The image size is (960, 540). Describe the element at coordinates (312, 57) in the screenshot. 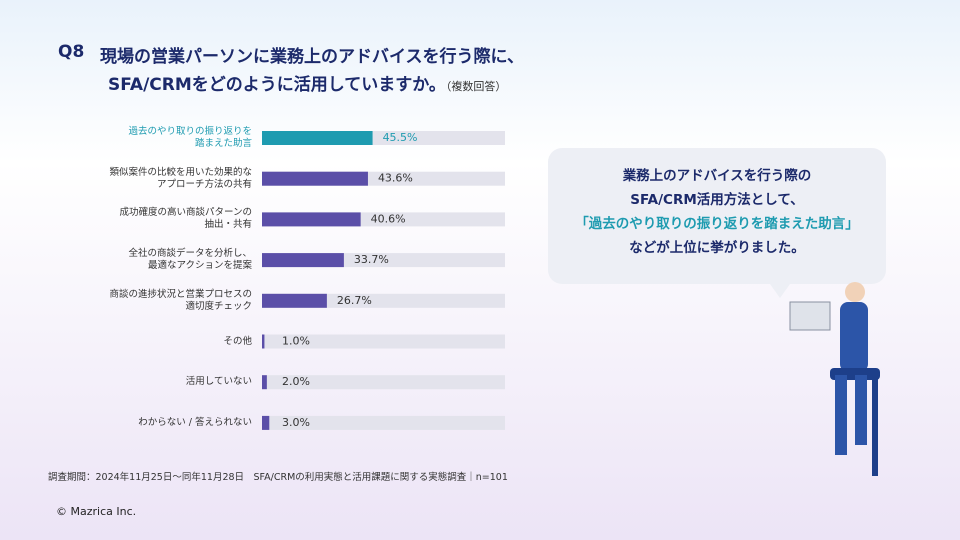

I see `title-line: 現場の営業パーソンに業務上のアドバイスを行う際に、` at that location.